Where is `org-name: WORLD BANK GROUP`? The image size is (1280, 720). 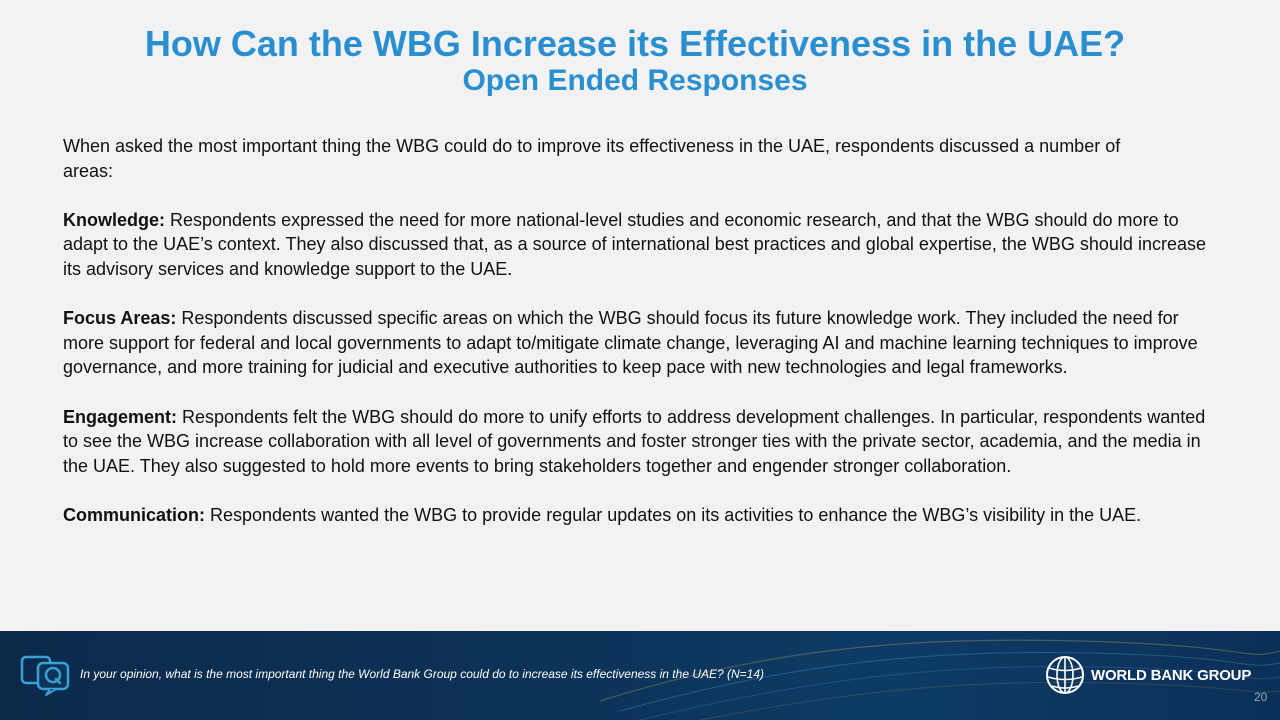 org-name: WORLD BANK GROUP is located at coordinates (1171, 675).